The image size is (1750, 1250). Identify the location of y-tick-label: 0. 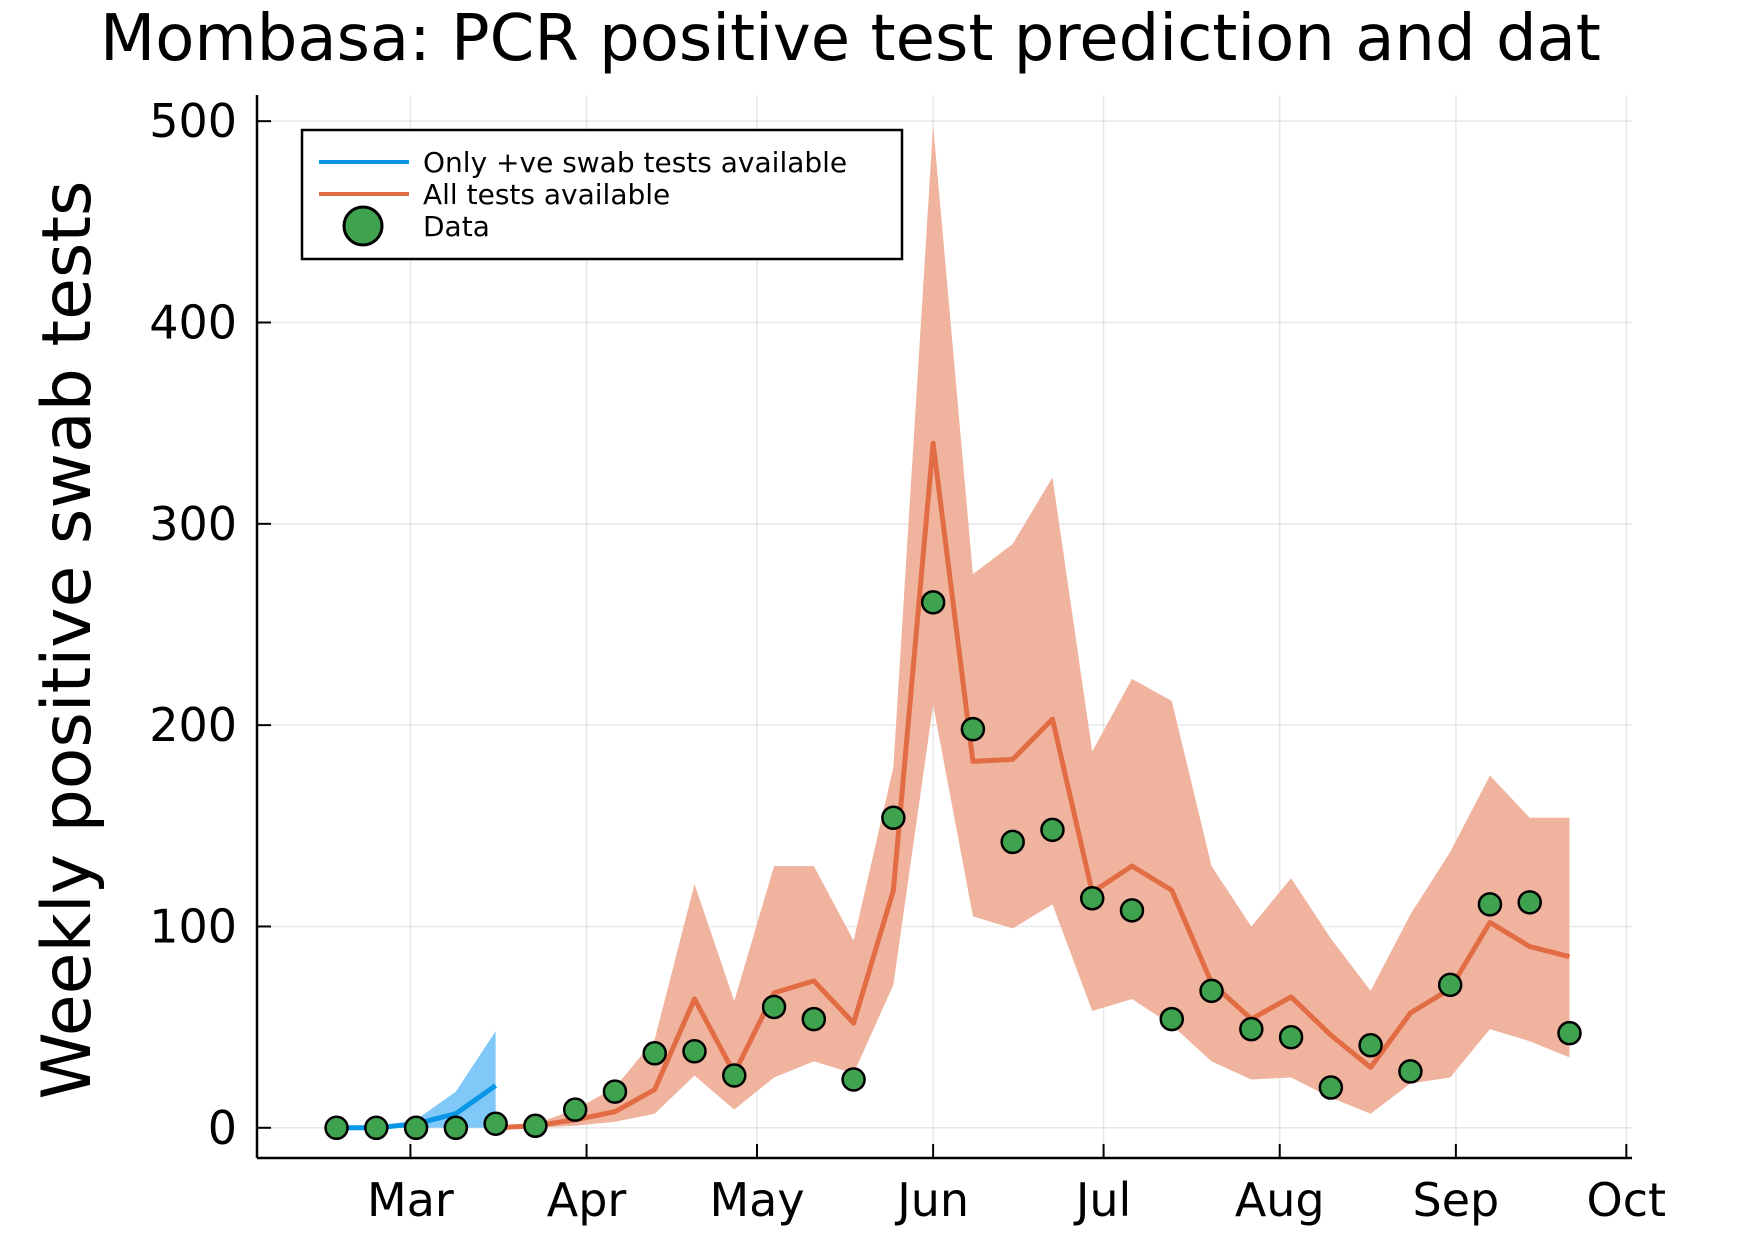
(222, 1128).